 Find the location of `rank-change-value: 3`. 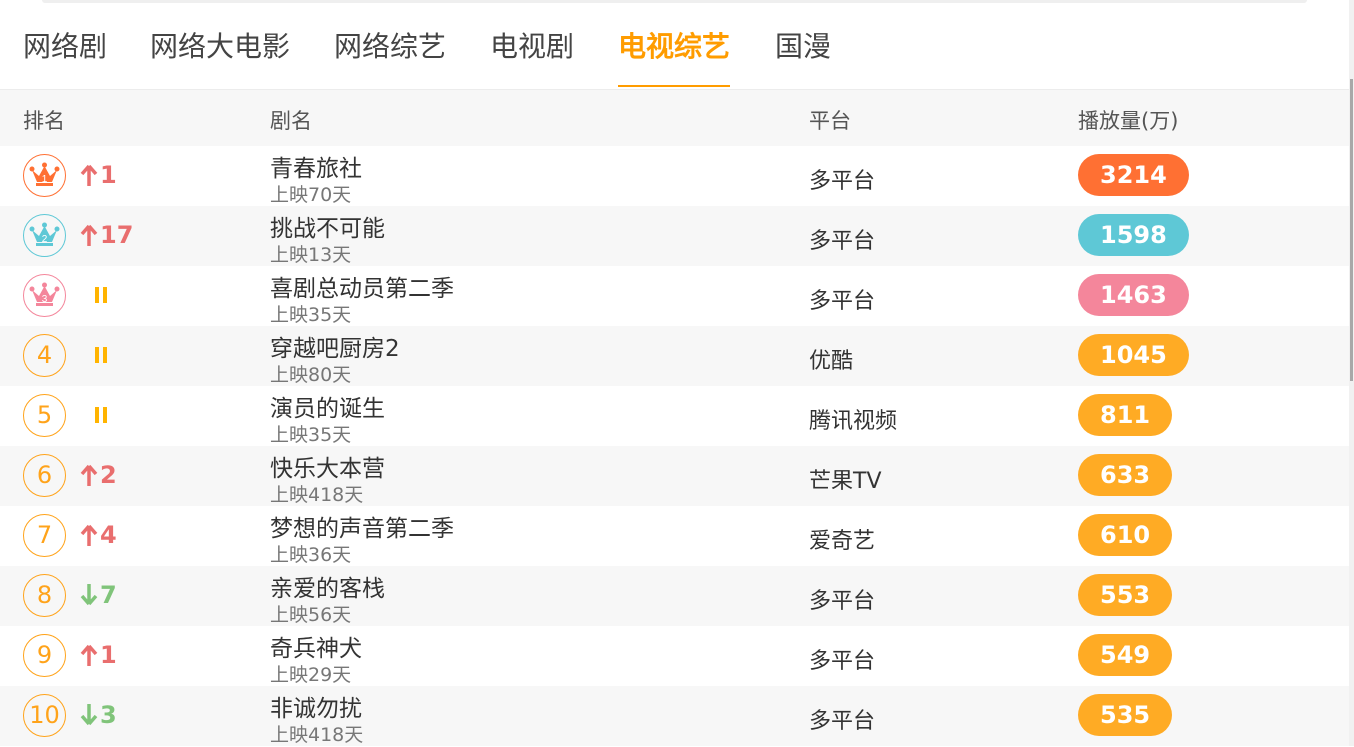

rank-change-value: 3 is located at coordinates (108, 715).